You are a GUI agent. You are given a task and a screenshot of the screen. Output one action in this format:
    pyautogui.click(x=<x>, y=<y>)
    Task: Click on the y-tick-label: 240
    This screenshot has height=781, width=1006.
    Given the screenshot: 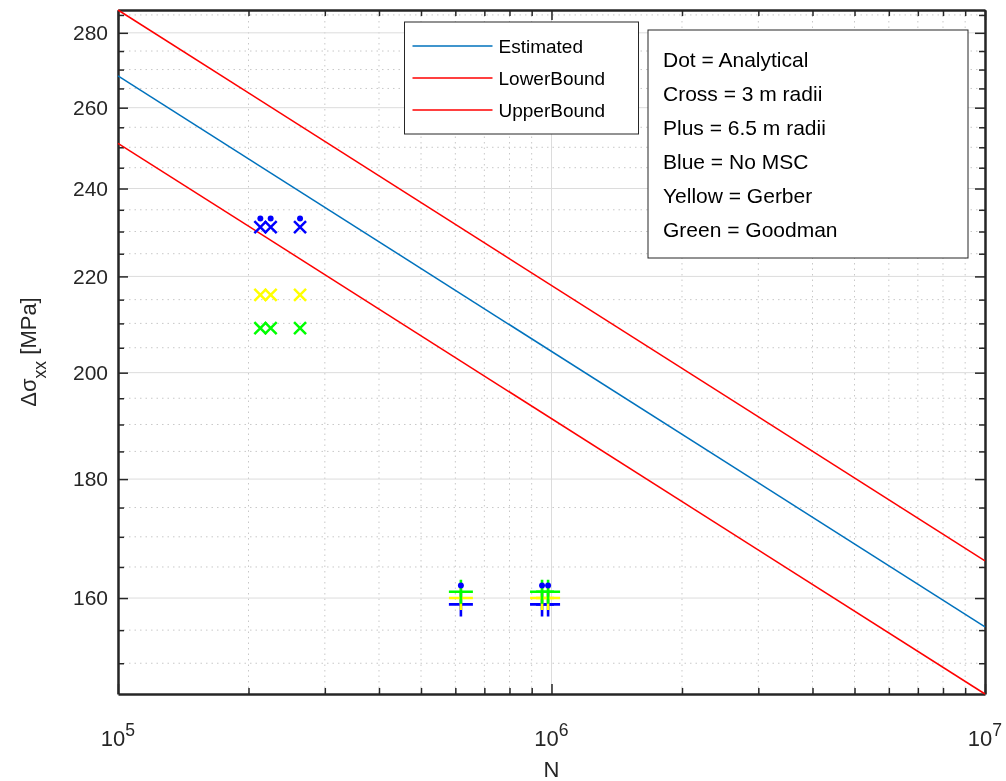 What is the action you would take?
    pyautogui.click(x=90, y=188)
    